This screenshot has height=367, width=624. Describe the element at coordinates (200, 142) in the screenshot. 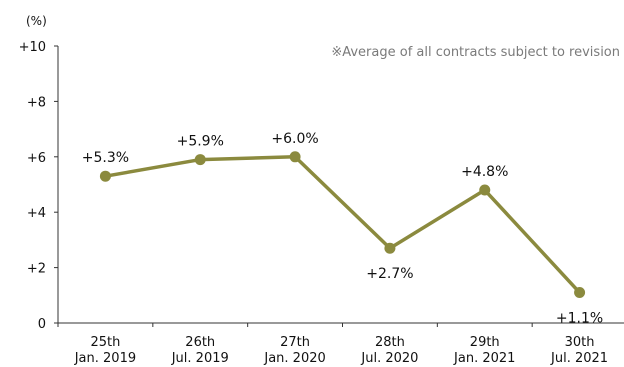

I see `data-label: +5.9%` at that location.